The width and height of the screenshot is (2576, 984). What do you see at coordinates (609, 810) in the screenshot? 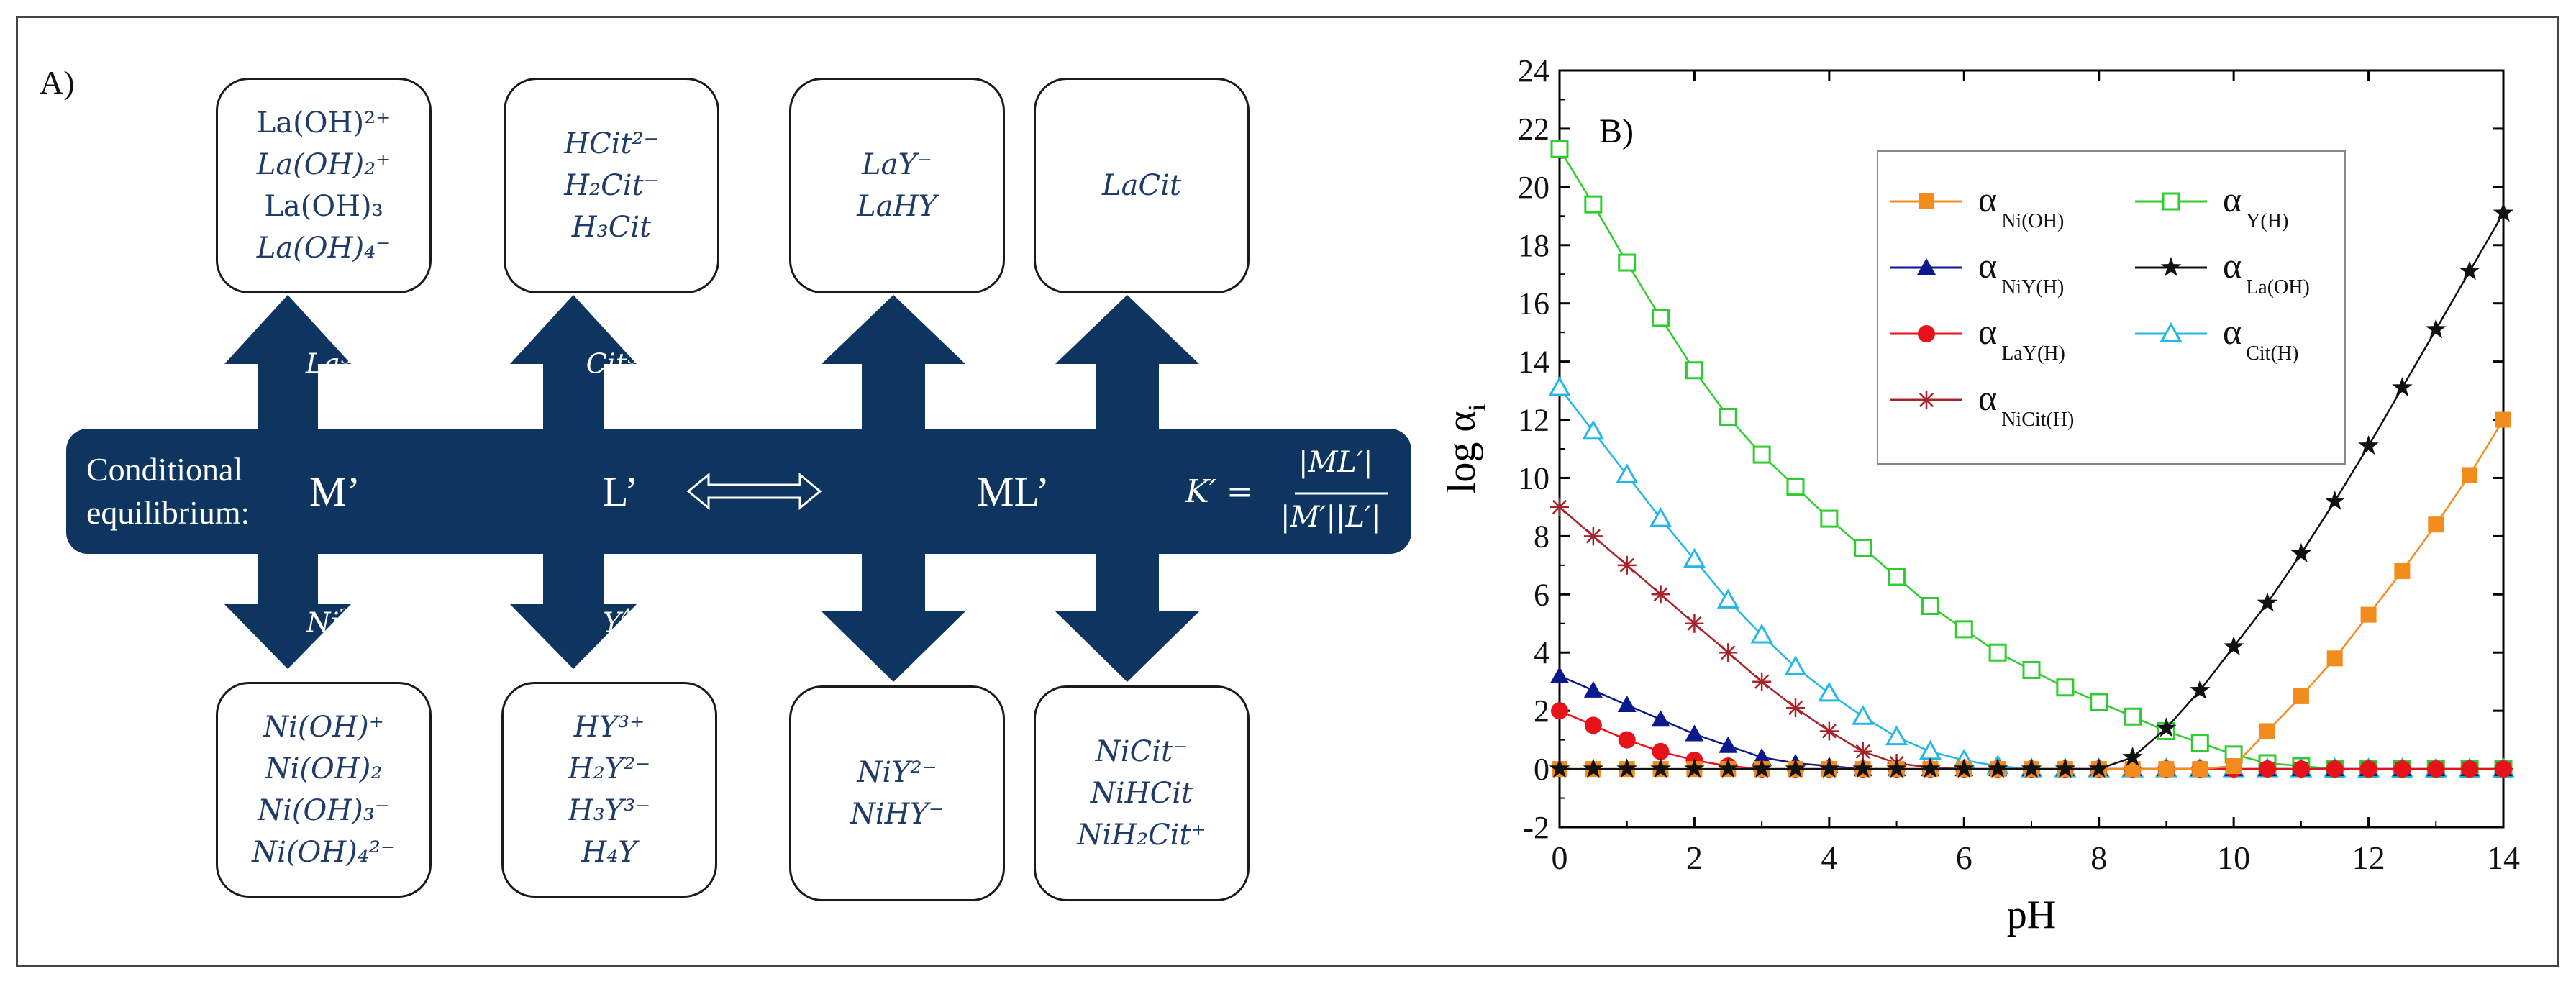
I see `species: H₃Y³⁻` at bounding box center [609, 810].